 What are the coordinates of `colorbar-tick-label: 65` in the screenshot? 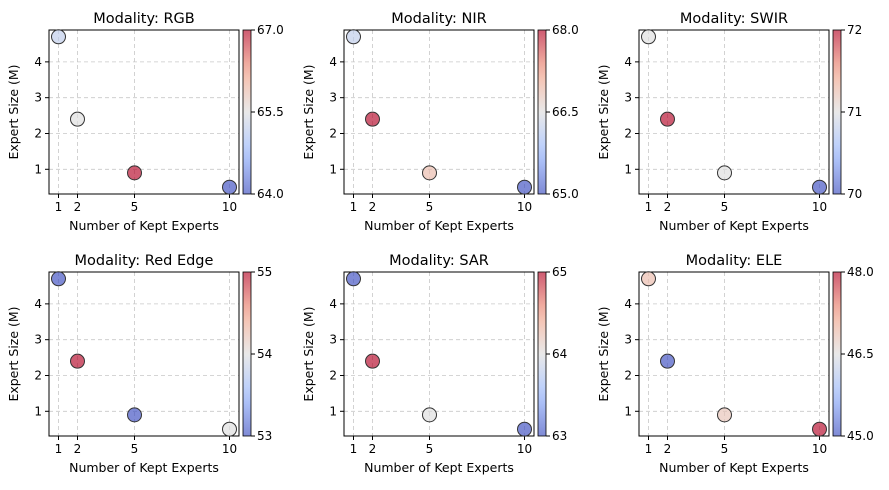 It's located at (559, 272).